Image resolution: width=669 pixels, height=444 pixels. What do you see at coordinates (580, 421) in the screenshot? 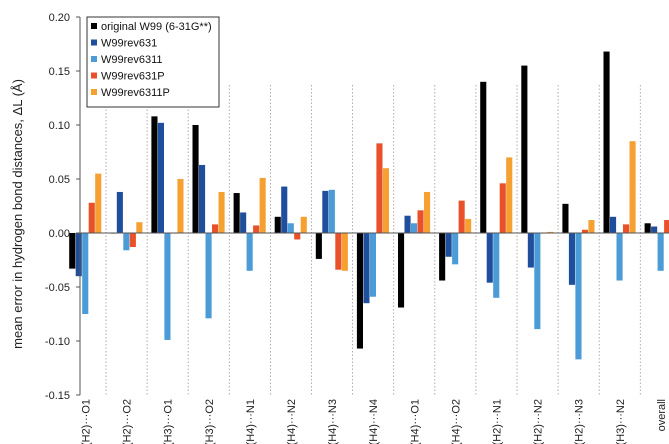
I see `category-label: O(H2)···N3` at bounding box center [580, 421].